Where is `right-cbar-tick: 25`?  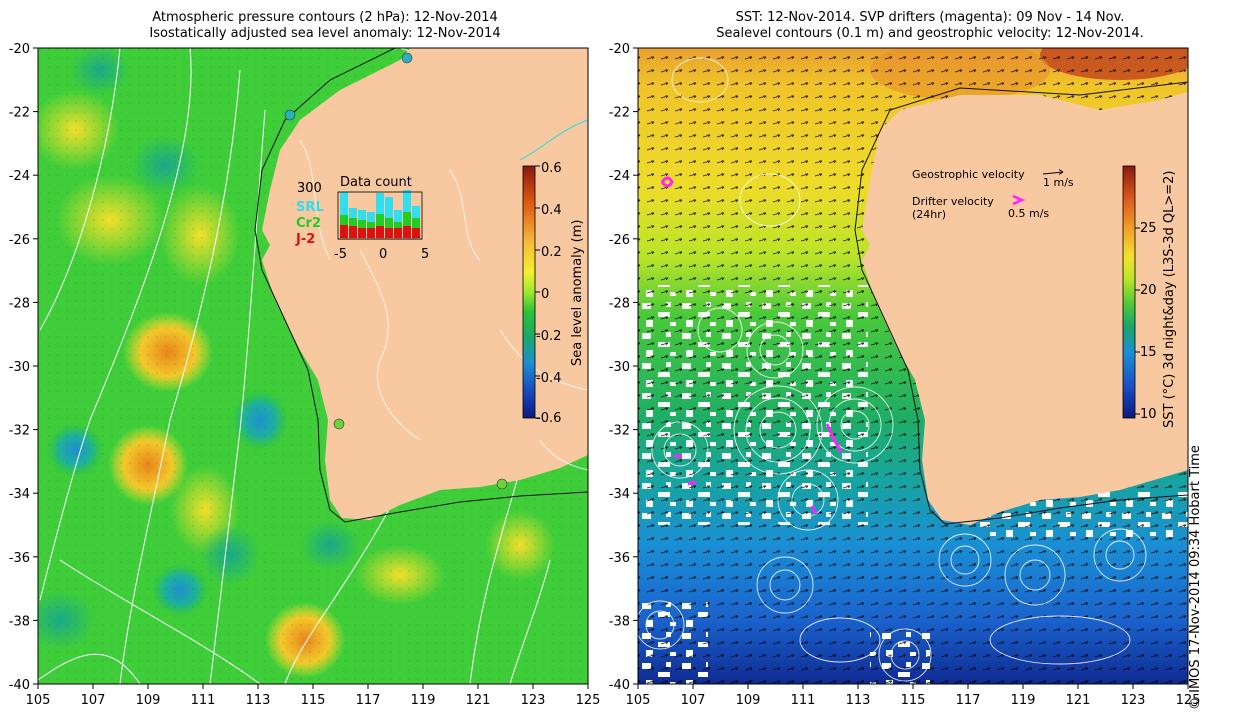 right-cbar-tick: 25 is located at coordinates (1148, 228).